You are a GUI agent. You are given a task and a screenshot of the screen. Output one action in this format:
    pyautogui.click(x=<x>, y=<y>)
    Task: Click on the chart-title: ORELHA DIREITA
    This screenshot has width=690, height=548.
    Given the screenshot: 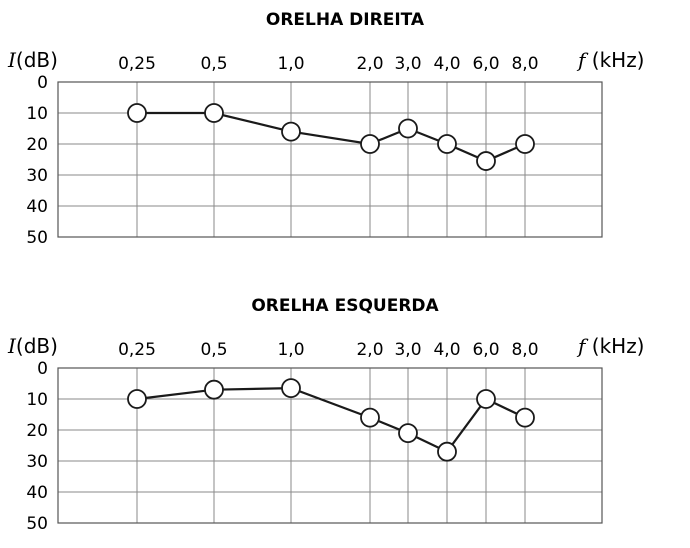 What is the action you would take?
    pyautogui.click(x=345, y=20)
    